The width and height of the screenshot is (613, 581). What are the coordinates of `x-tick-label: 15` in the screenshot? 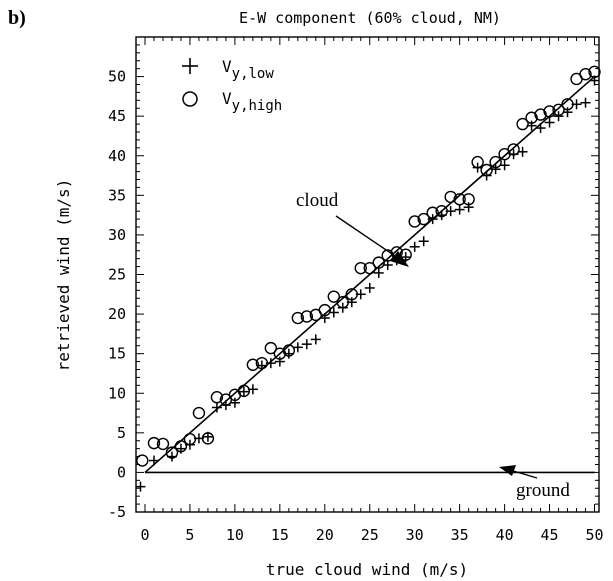 It's located at (280, 535).